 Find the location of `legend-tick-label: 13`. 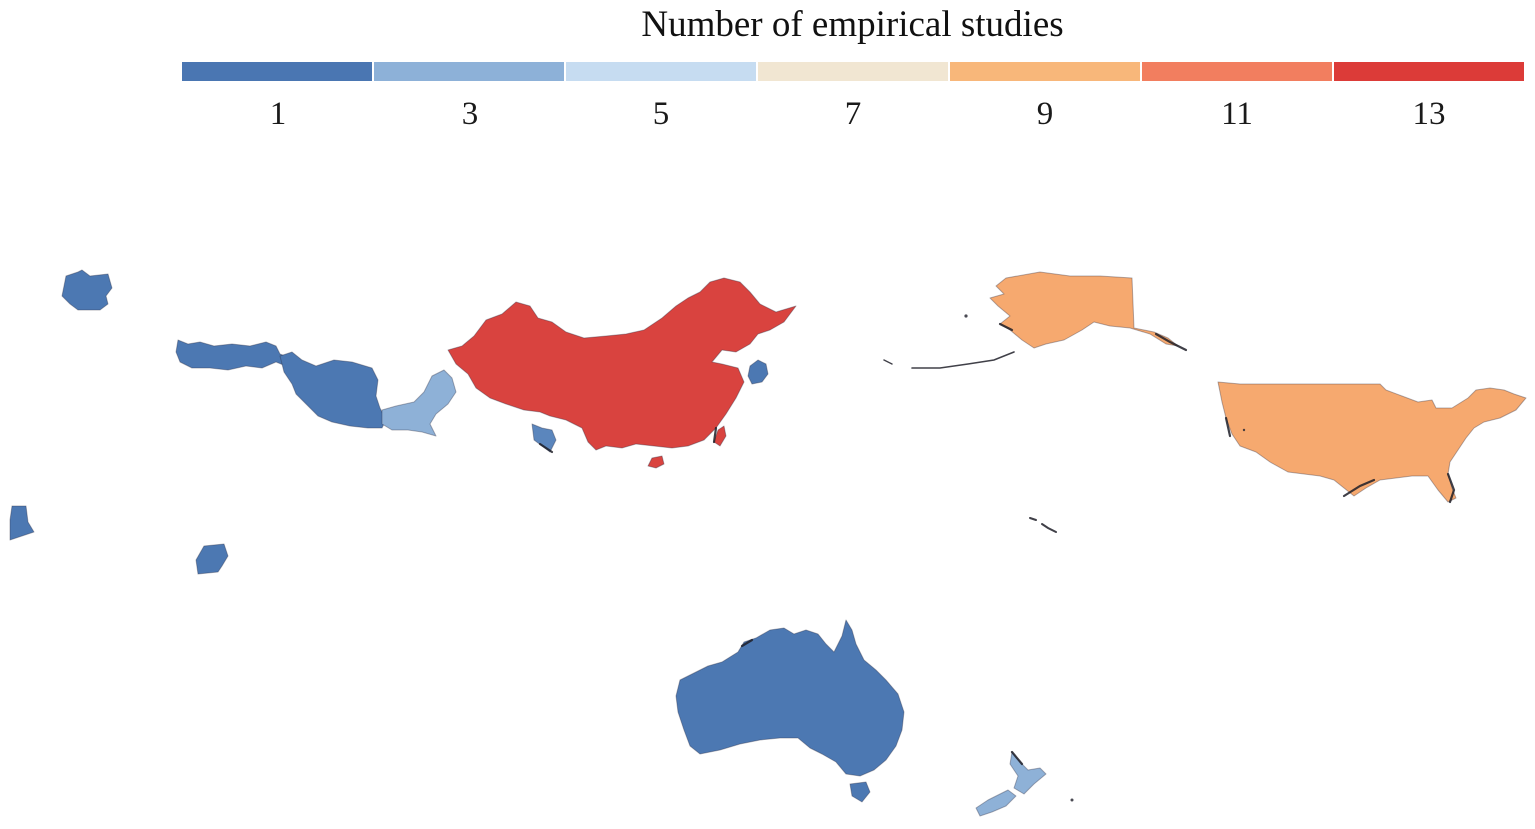

legend-tick-label: 13 is located at coordinates (1429, 114).